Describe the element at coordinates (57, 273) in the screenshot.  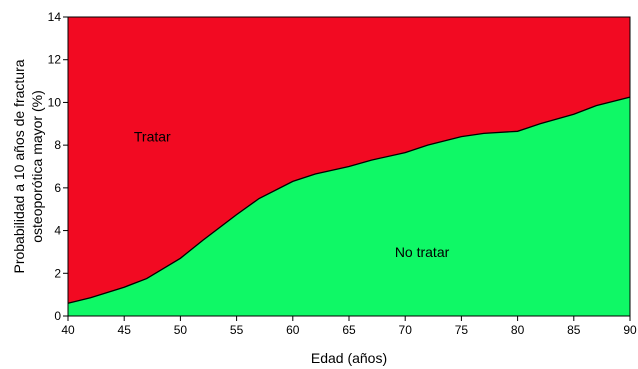
I see `y-tick-label: 2` at that location.